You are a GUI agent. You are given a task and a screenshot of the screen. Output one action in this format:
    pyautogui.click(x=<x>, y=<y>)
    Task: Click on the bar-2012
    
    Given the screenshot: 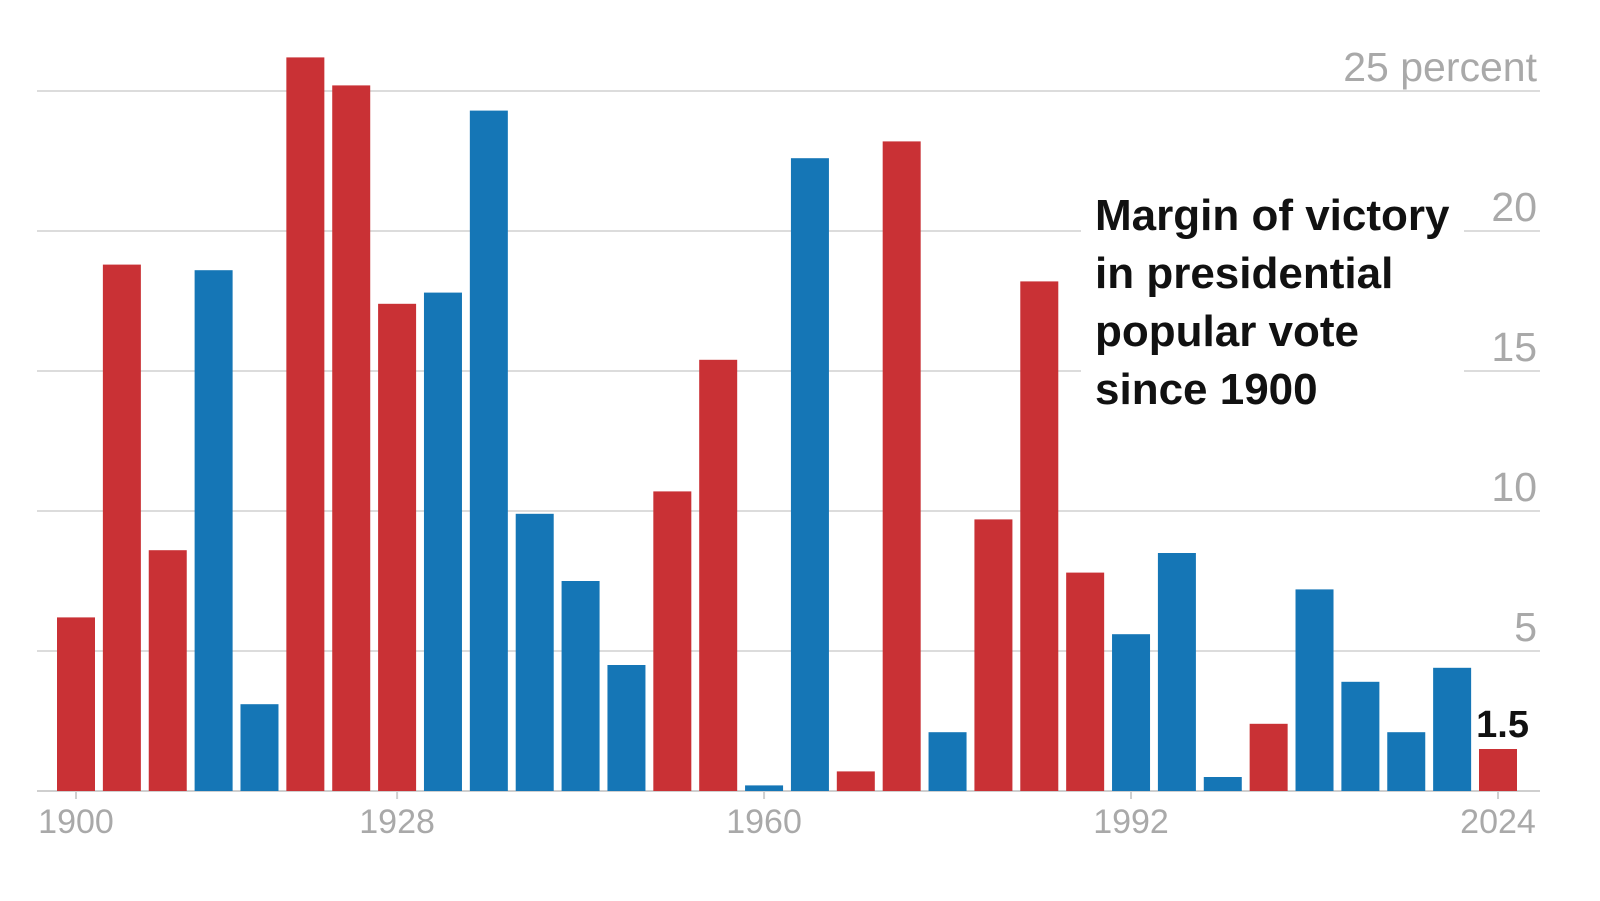 What is the action you would take?
    pyautogui.click(x=1360, y=736)
    